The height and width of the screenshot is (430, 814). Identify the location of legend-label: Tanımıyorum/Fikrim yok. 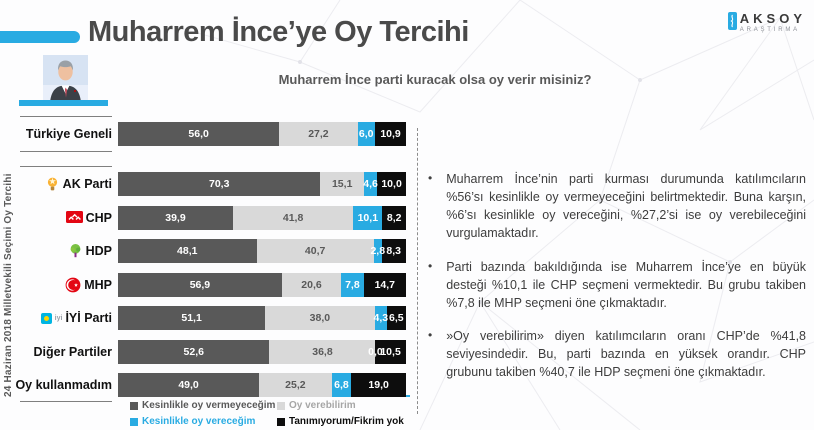
(346, 421).